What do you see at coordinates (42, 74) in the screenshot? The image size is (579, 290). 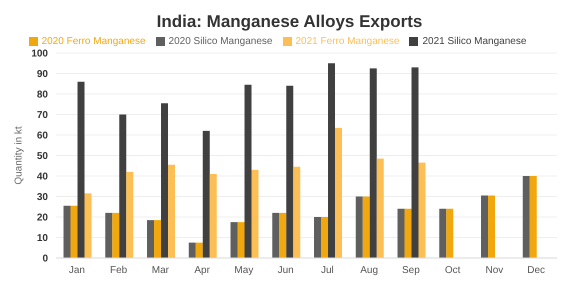 I see `y-tick-label: 90` at bounding box center [42, 74].